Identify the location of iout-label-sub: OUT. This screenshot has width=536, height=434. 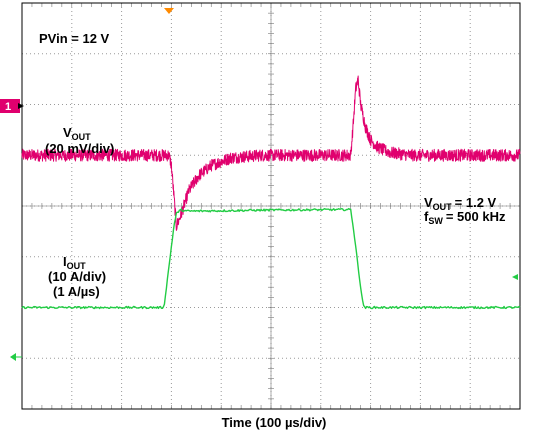
(77, 266).